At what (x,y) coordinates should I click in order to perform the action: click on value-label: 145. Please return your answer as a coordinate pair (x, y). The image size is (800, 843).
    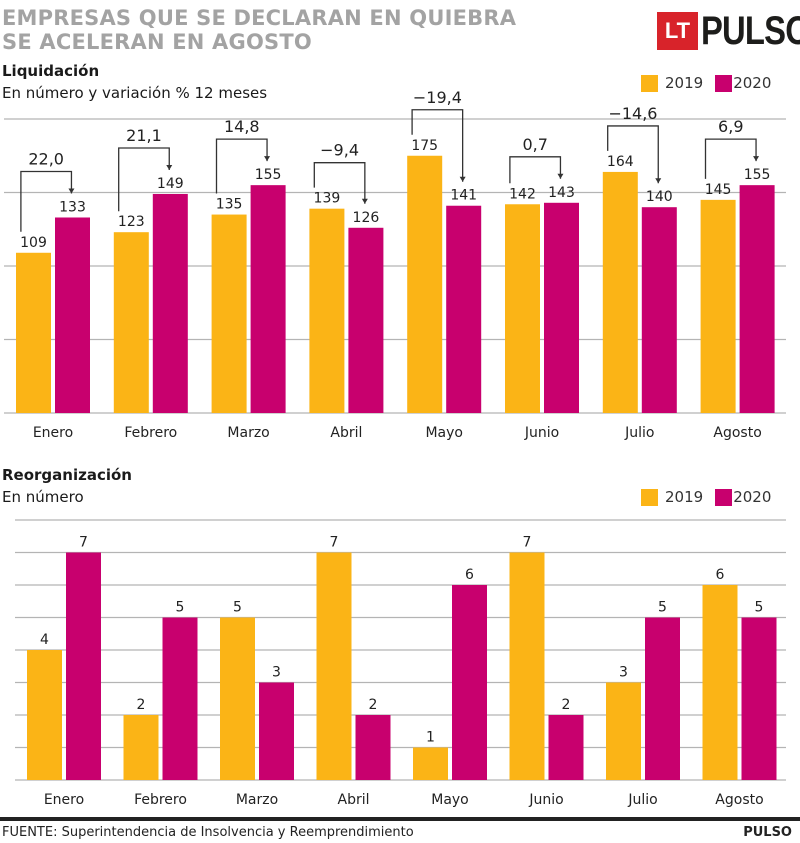
    Looking at the image, I should click on (718, 190).